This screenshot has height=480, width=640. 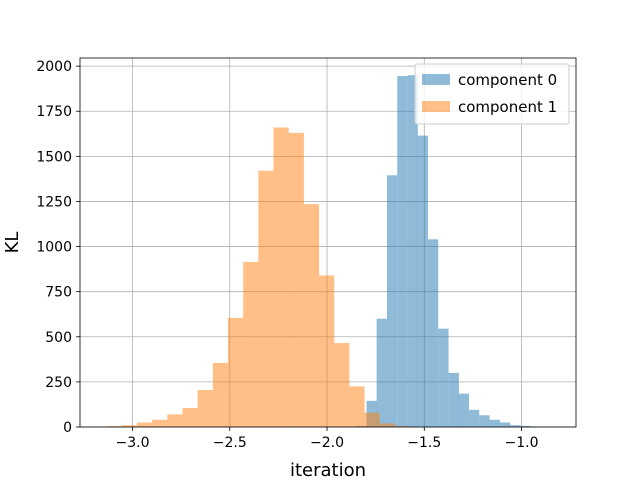 I want to click on x-tick-label: −2.5, so click(x=230, y=443).